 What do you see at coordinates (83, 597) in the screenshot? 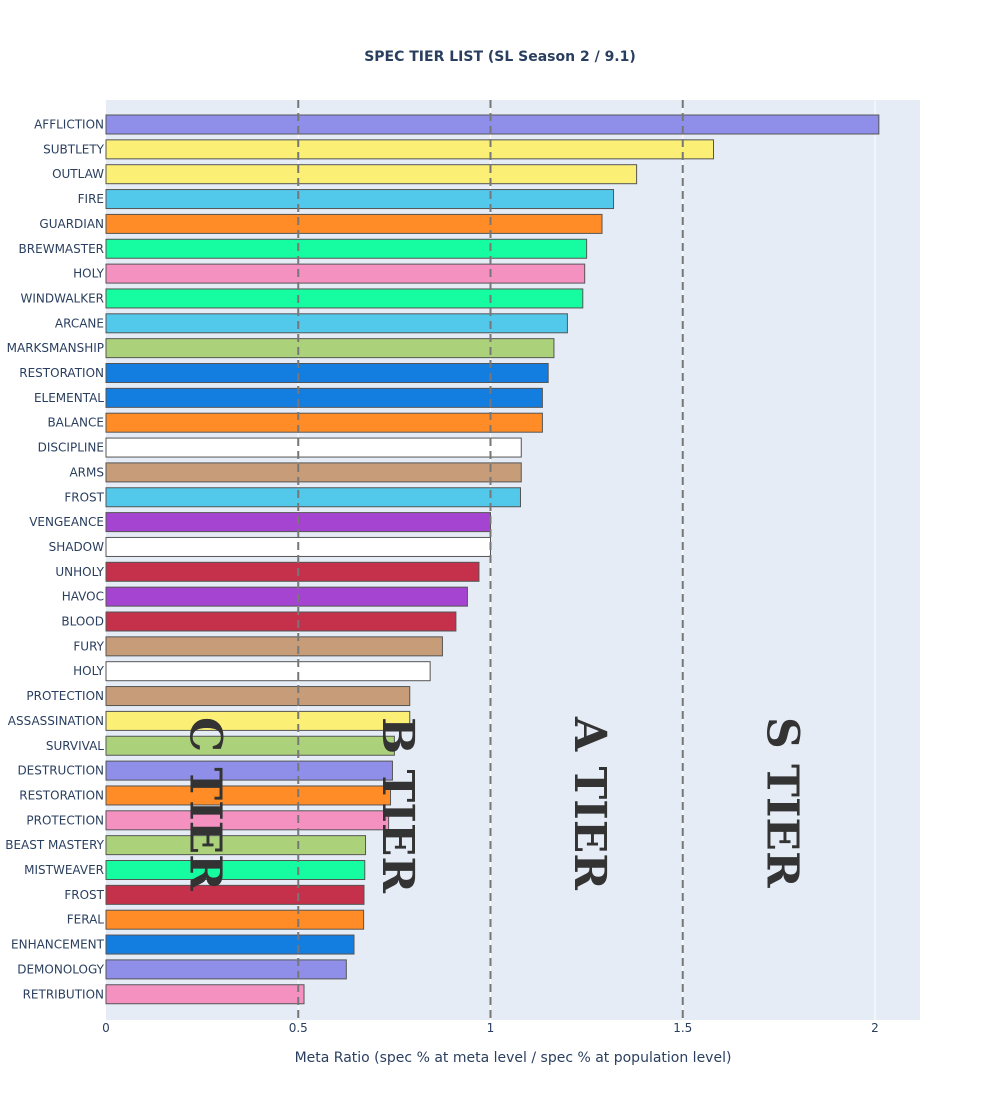
I see `category-label: HAVOC` at bounding box center [83, 597].